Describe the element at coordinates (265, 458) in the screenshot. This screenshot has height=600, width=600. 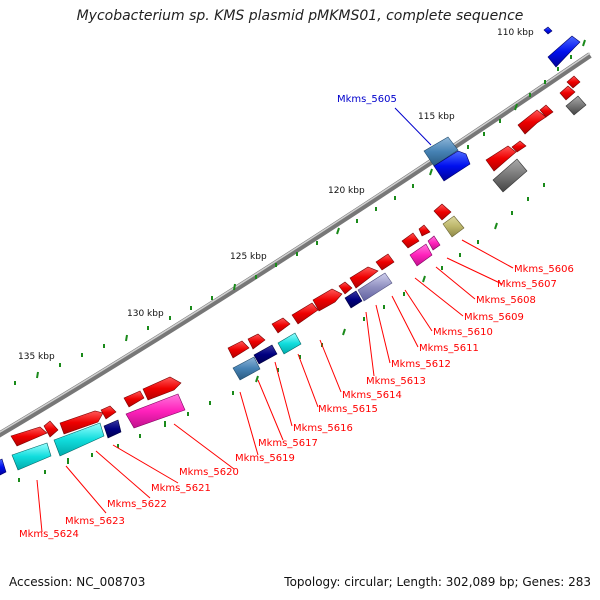
I see `gene-label-5619: Mkms_5619` at that location.